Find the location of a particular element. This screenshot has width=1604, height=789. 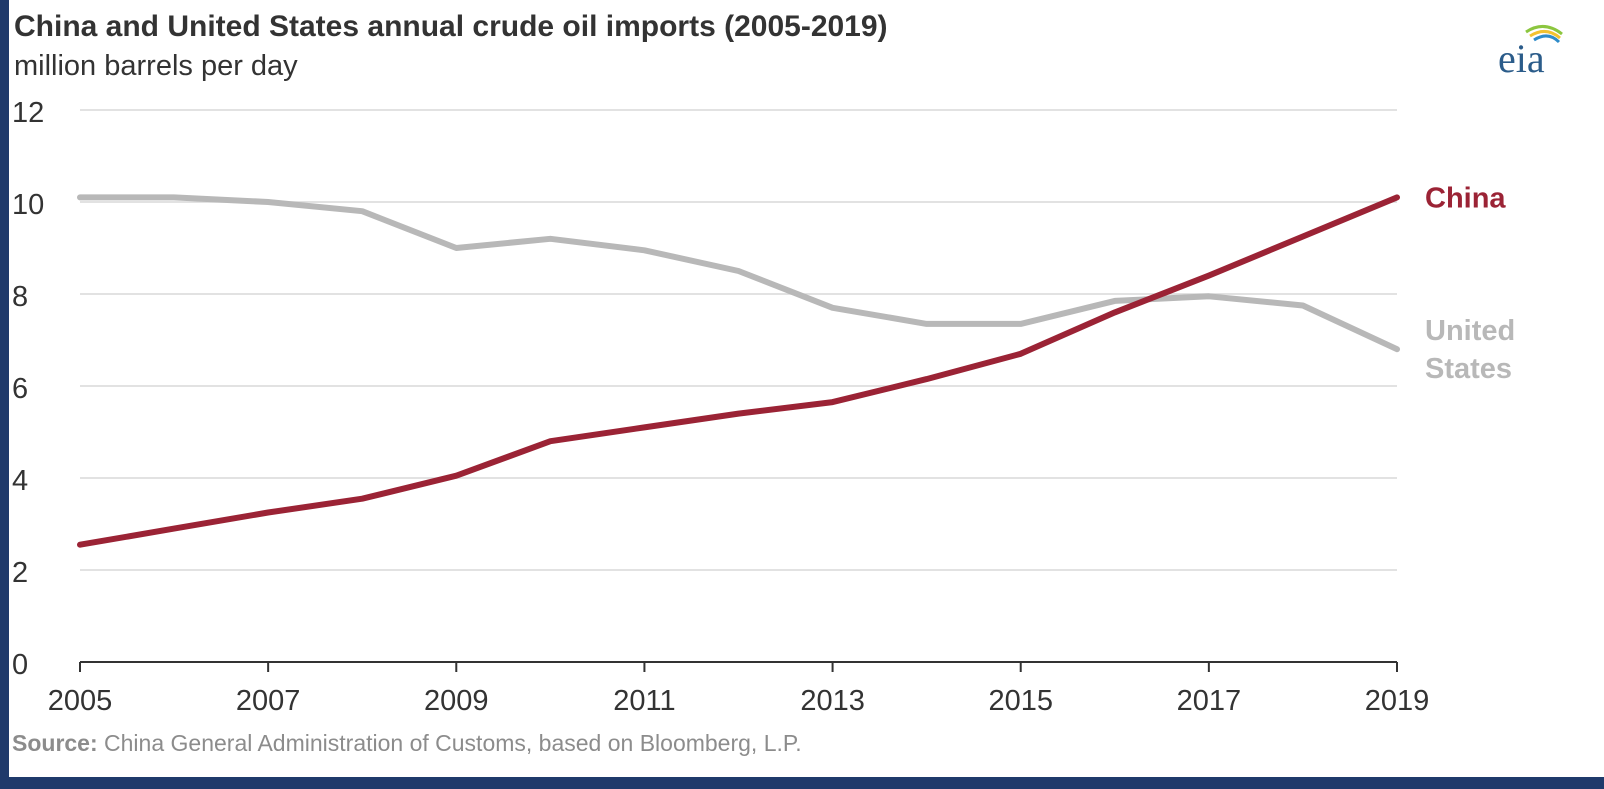

x-tick-label: 2017 is located at coordinates (1209, 701).